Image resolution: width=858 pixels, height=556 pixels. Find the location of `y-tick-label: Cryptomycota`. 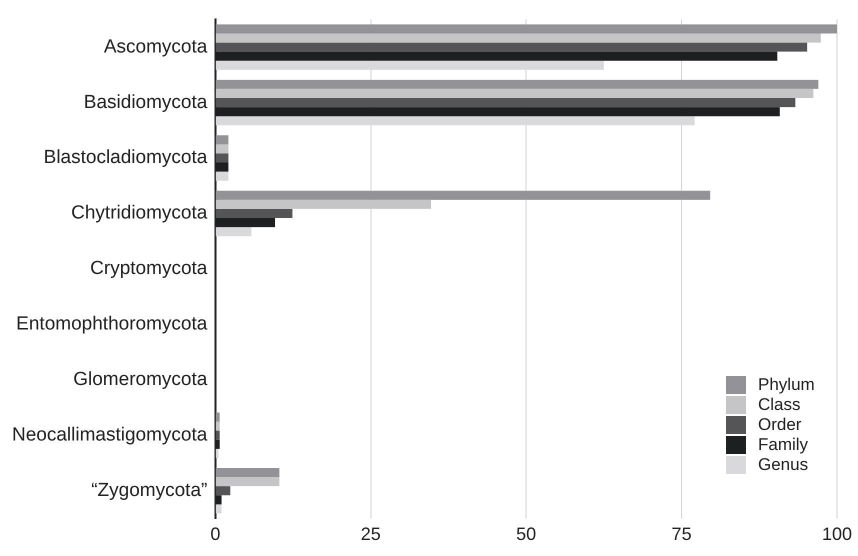

y-tick-label: Cryptomycota is located at coordinates (149, 269).